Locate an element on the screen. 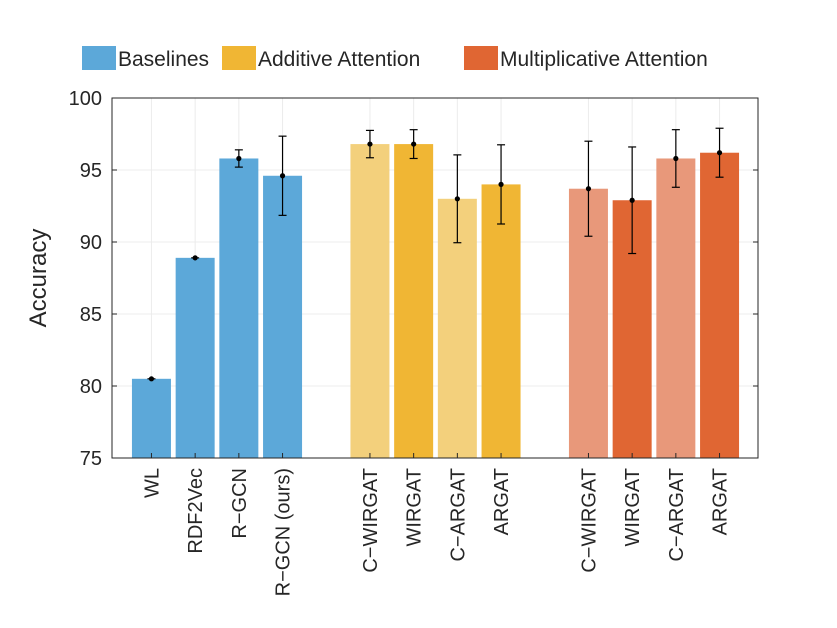  x-tick-label-0-3: R−GCN (ours) is located at coordinates (284, 532).